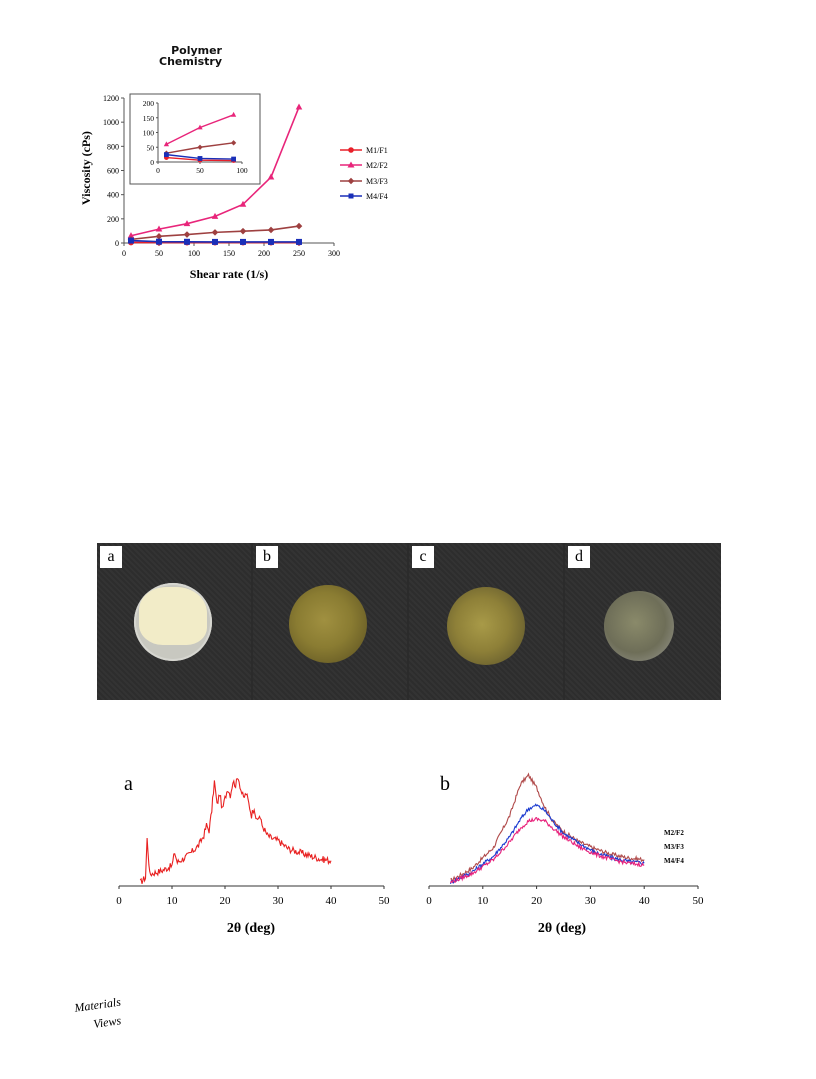 This screenshot has width=816, height=1079. I want to click on inset-y-tick-label: 50, so click(151, 147).